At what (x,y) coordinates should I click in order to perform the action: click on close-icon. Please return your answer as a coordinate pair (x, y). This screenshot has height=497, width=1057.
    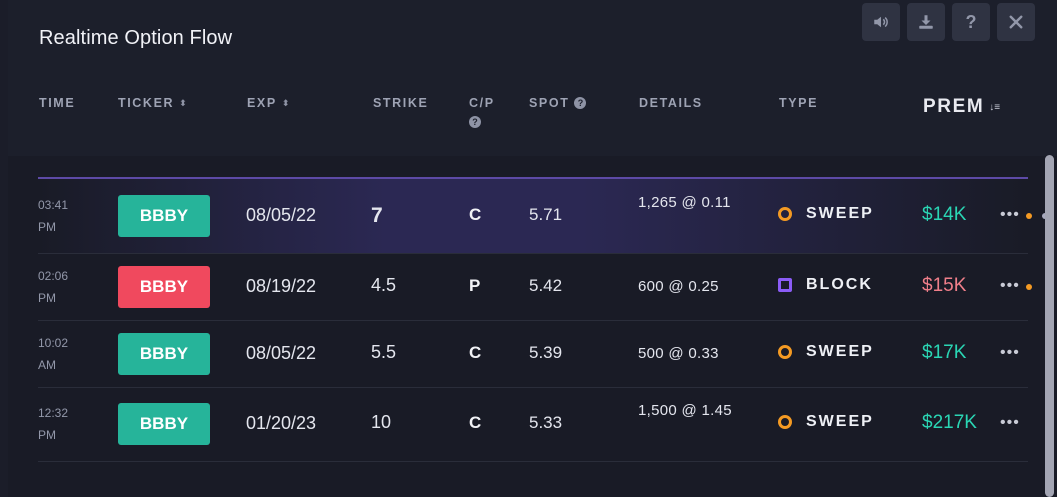
    Looking at the image, I should click on (1016, 22).